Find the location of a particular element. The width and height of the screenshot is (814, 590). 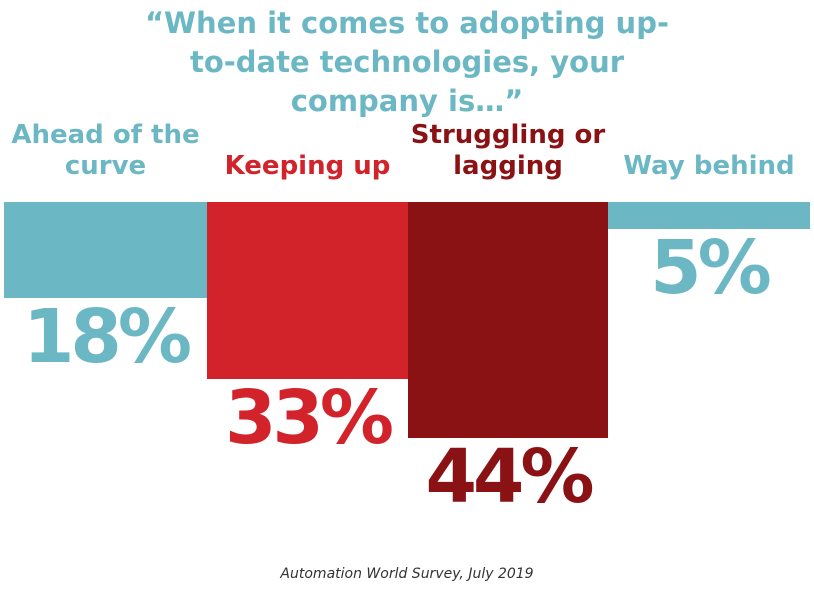

category-label: Way behind is located at coordinates (709, 166).